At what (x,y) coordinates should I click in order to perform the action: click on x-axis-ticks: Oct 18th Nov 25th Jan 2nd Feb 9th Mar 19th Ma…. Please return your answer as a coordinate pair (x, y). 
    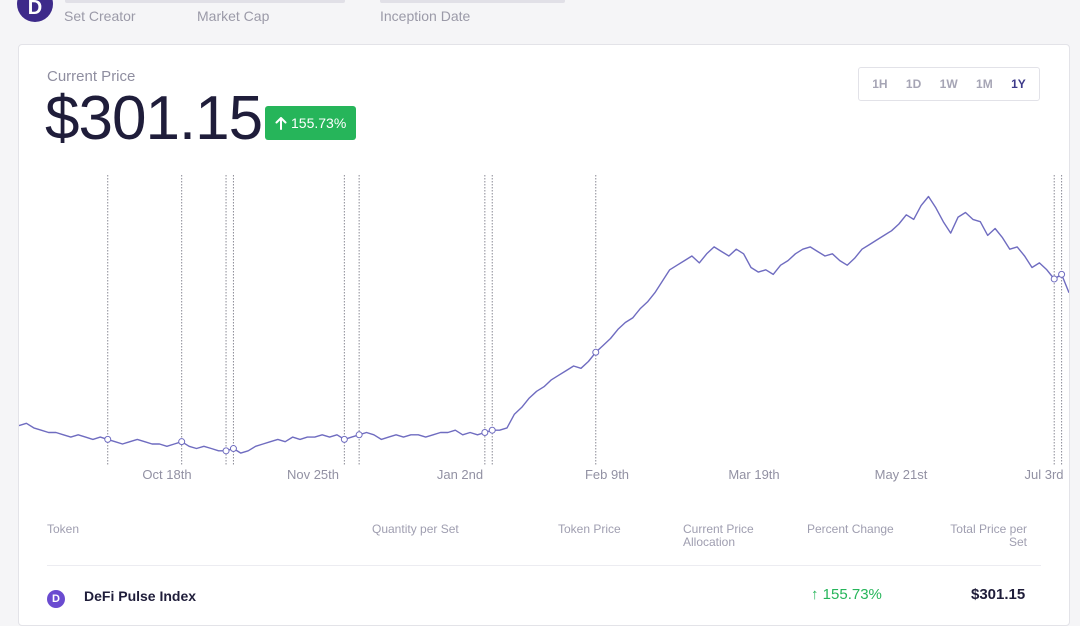
    Looking at the image, I should click on (602, 474).